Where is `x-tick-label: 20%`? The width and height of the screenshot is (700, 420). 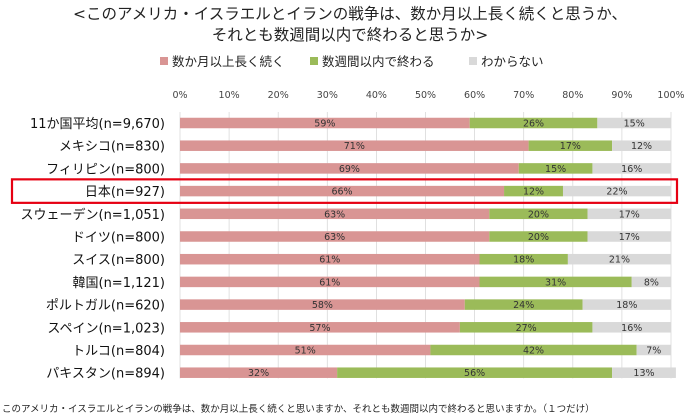 x-tick-label: 20% is located at coordinates (278, 95).